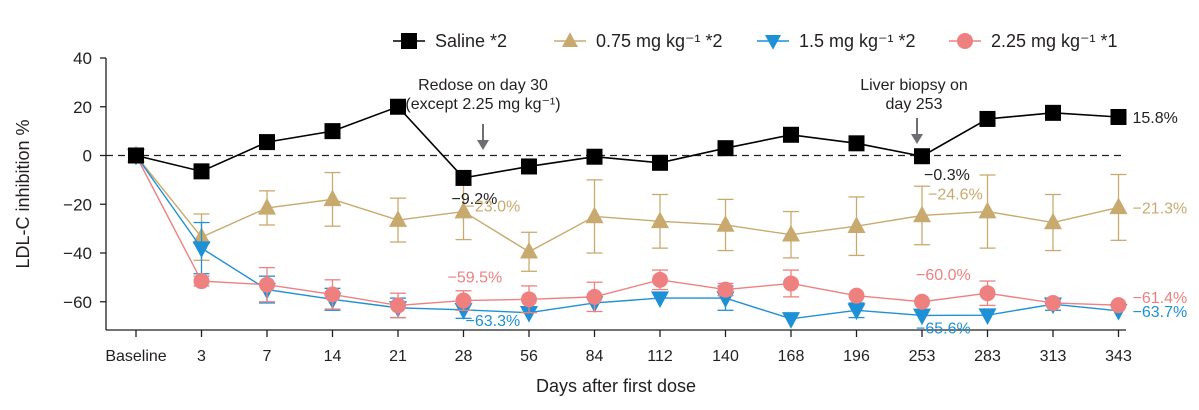 This screenshot has width=1199, height=410. Describe the element at coordinates (87, 156) in the screenshot. I see `y-tick-label: 0` at that location.